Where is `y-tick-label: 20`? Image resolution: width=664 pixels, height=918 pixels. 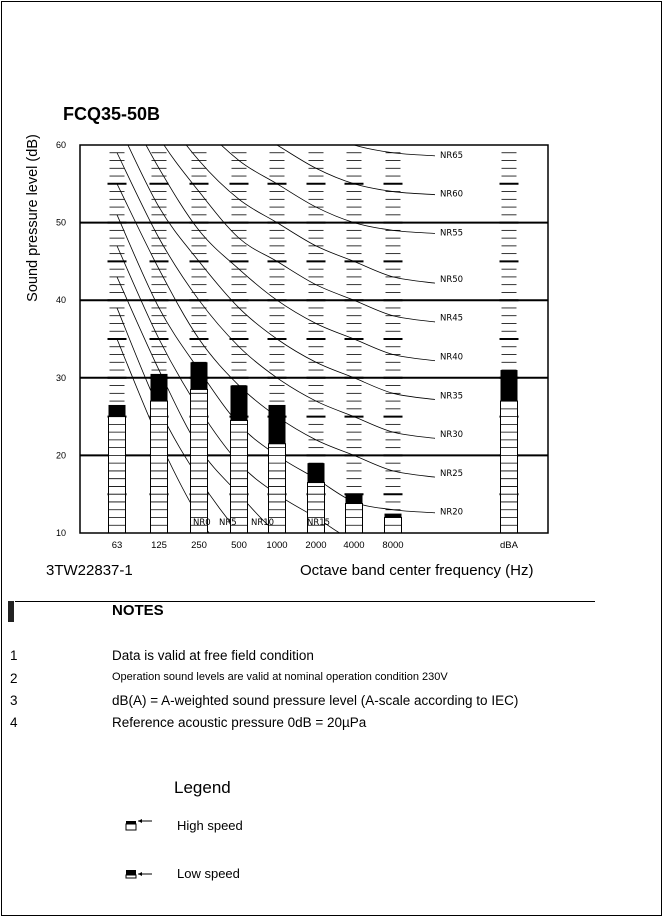 y-tick-label: 20 is located at coordinates (61, 455).